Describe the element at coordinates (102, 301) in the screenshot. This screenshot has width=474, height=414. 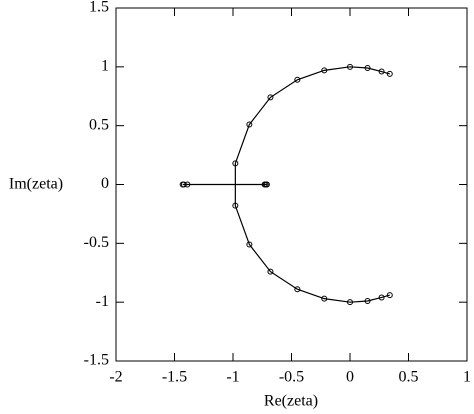
I see `y-tick-label: -1` at that location.